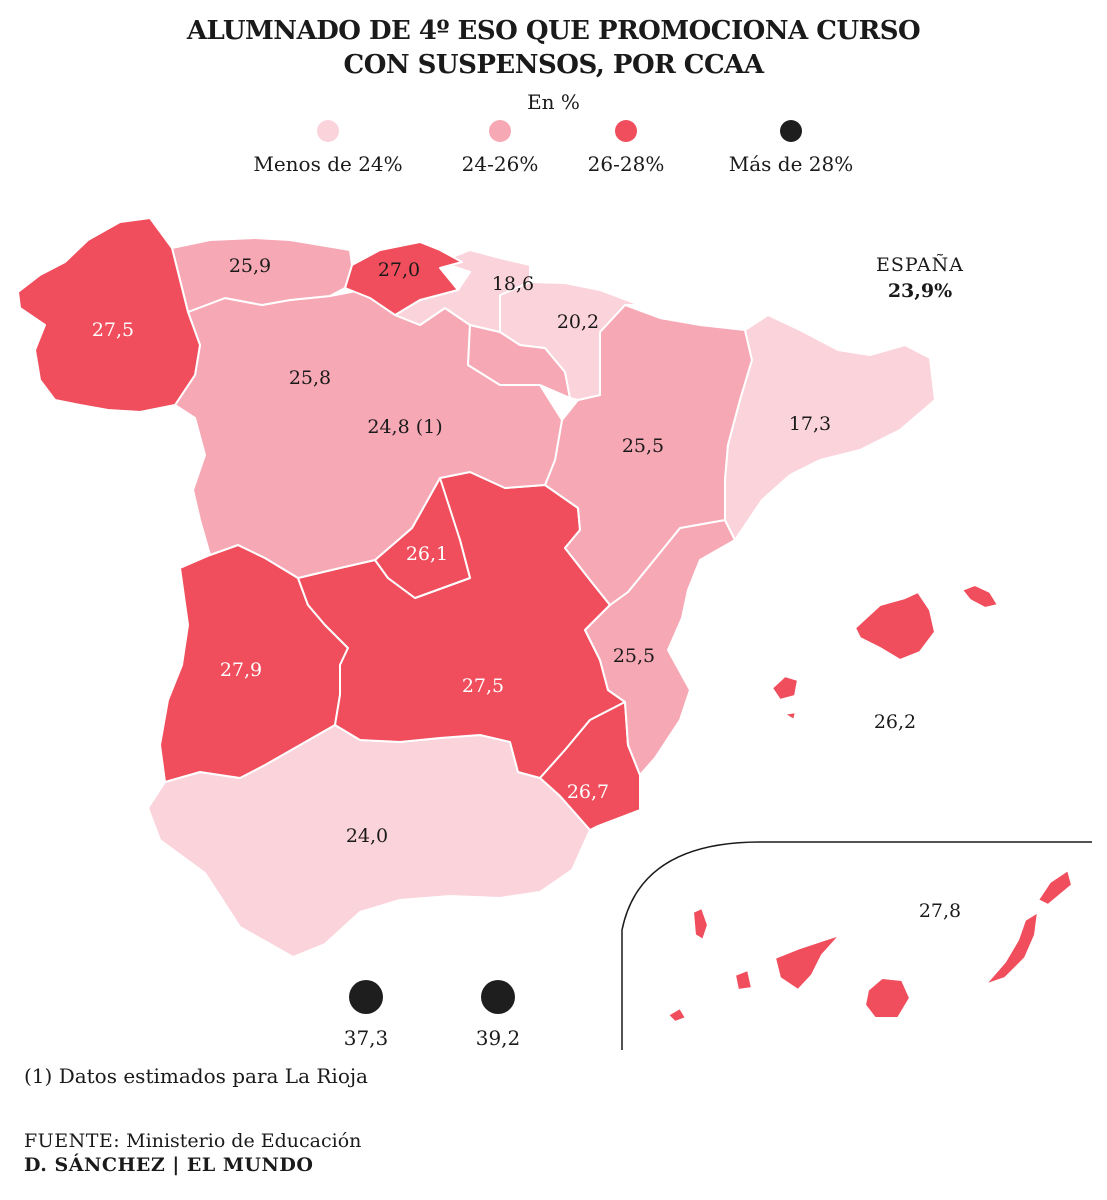 This screenshot has height=1200, width=1107. Describe the element at coordinates (328, 148) in the screenshot. I see `legend-item-menos-24: Menos de 24%` at that location.